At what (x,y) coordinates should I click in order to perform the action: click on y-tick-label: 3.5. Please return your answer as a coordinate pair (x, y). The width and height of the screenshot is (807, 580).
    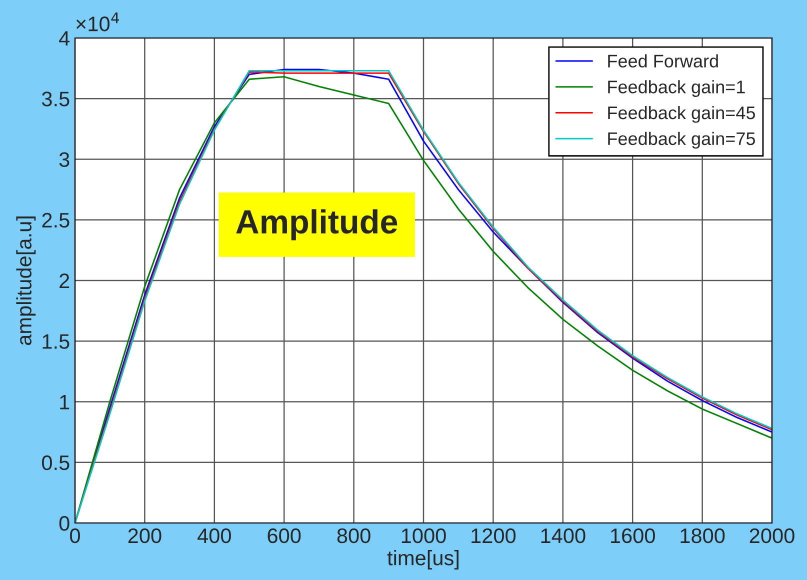
    Looking at the image, I should click on (56, 99).